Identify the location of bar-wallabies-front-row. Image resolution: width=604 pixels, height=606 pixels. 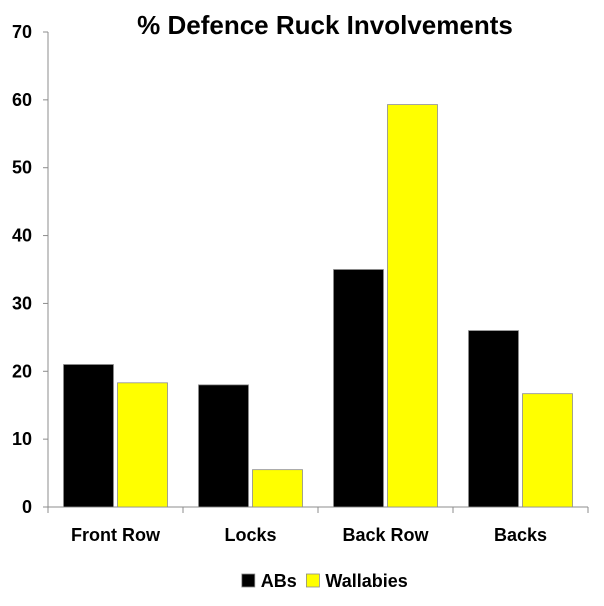
(142, 445).